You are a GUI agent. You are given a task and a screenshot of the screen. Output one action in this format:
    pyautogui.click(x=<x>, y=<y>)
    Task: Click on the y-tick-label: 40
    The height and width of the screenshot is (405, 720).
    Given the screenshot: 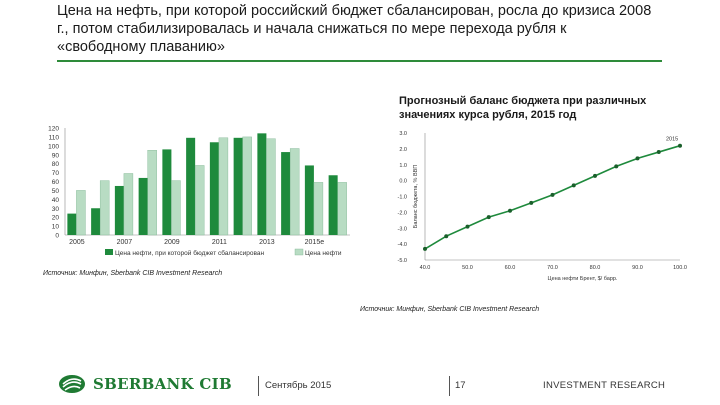 What is the action you would take?
    pyautogui.click(x=56, y=200)
    